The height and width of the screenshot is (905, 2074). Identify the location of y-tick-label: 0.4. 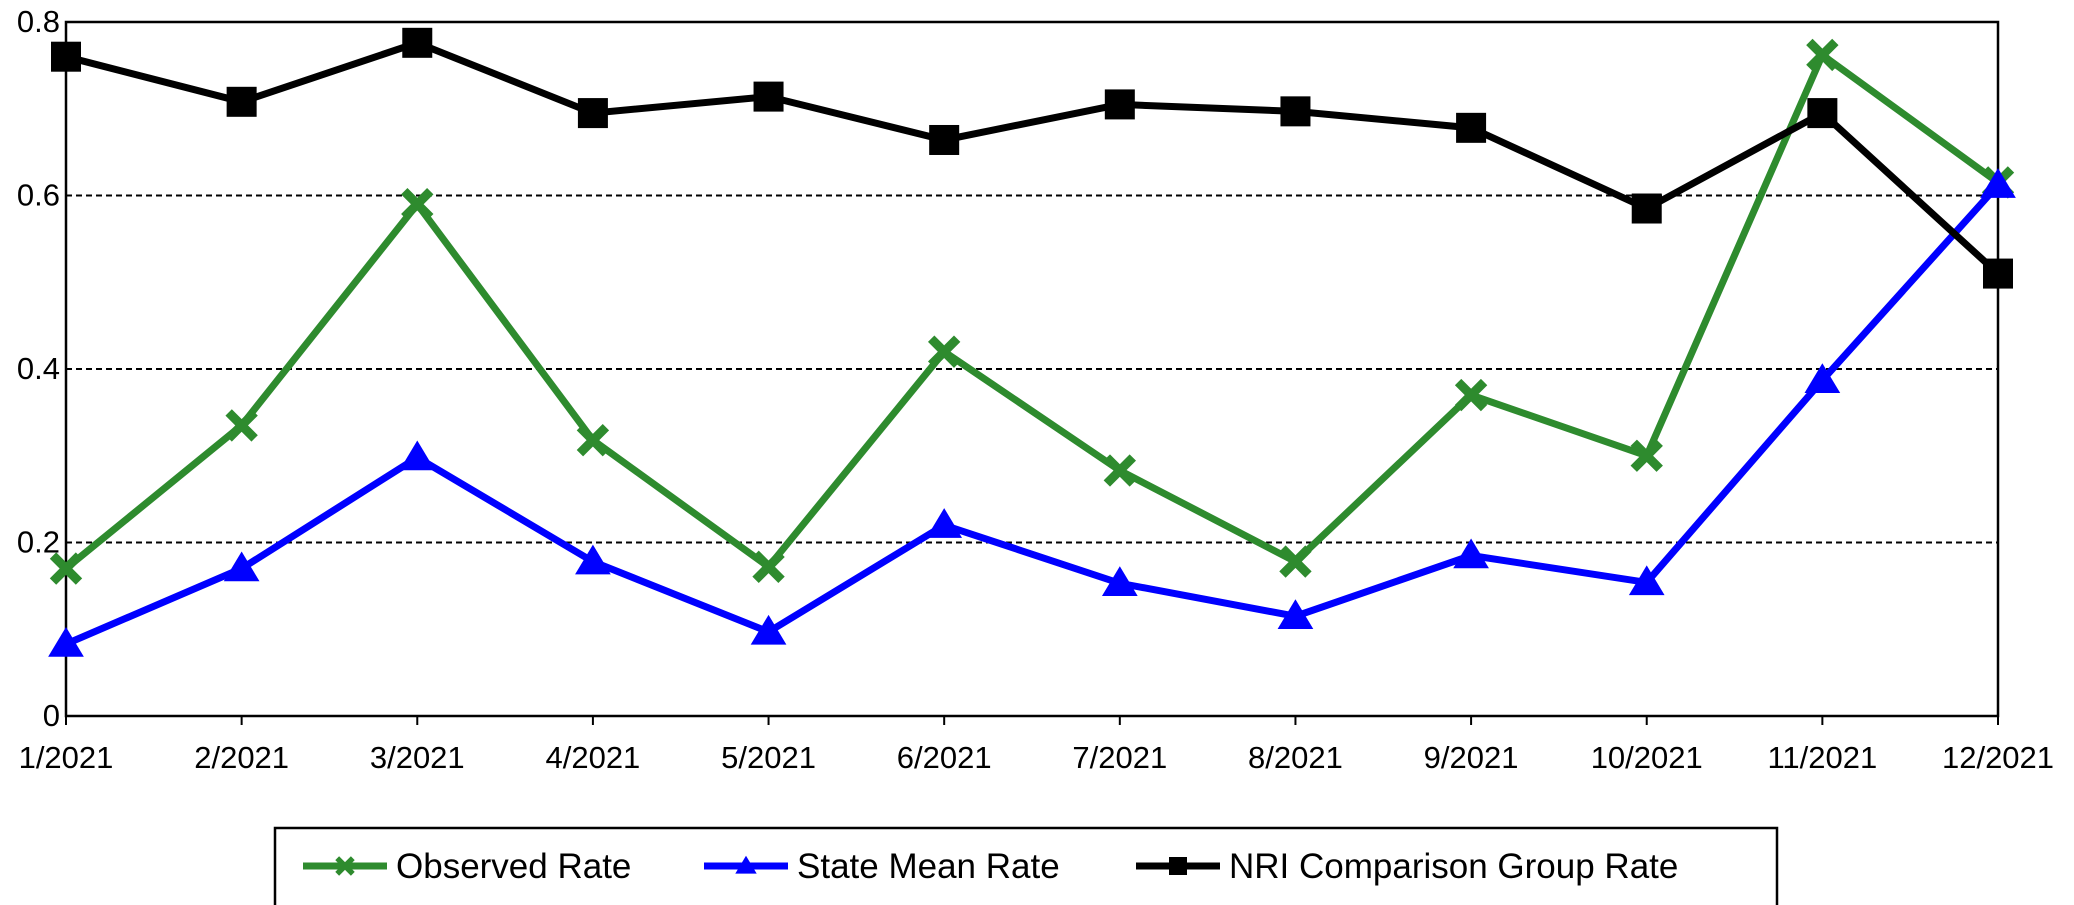
(38, 368).